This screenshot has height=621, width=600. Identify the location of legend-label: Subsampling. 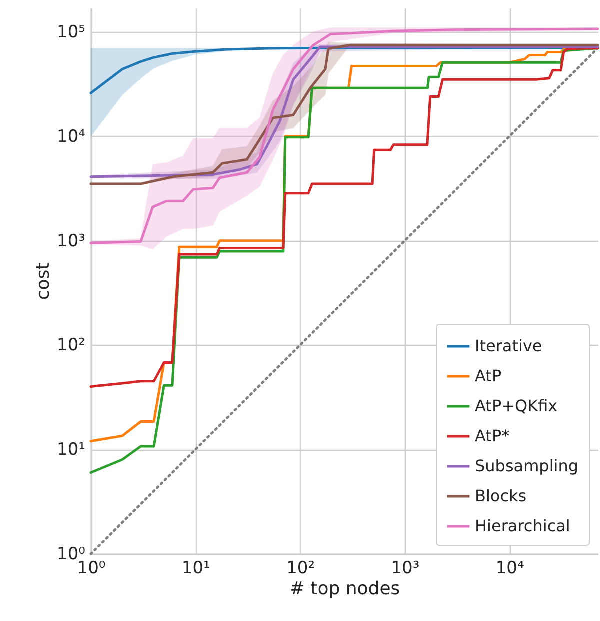
(527, 466).